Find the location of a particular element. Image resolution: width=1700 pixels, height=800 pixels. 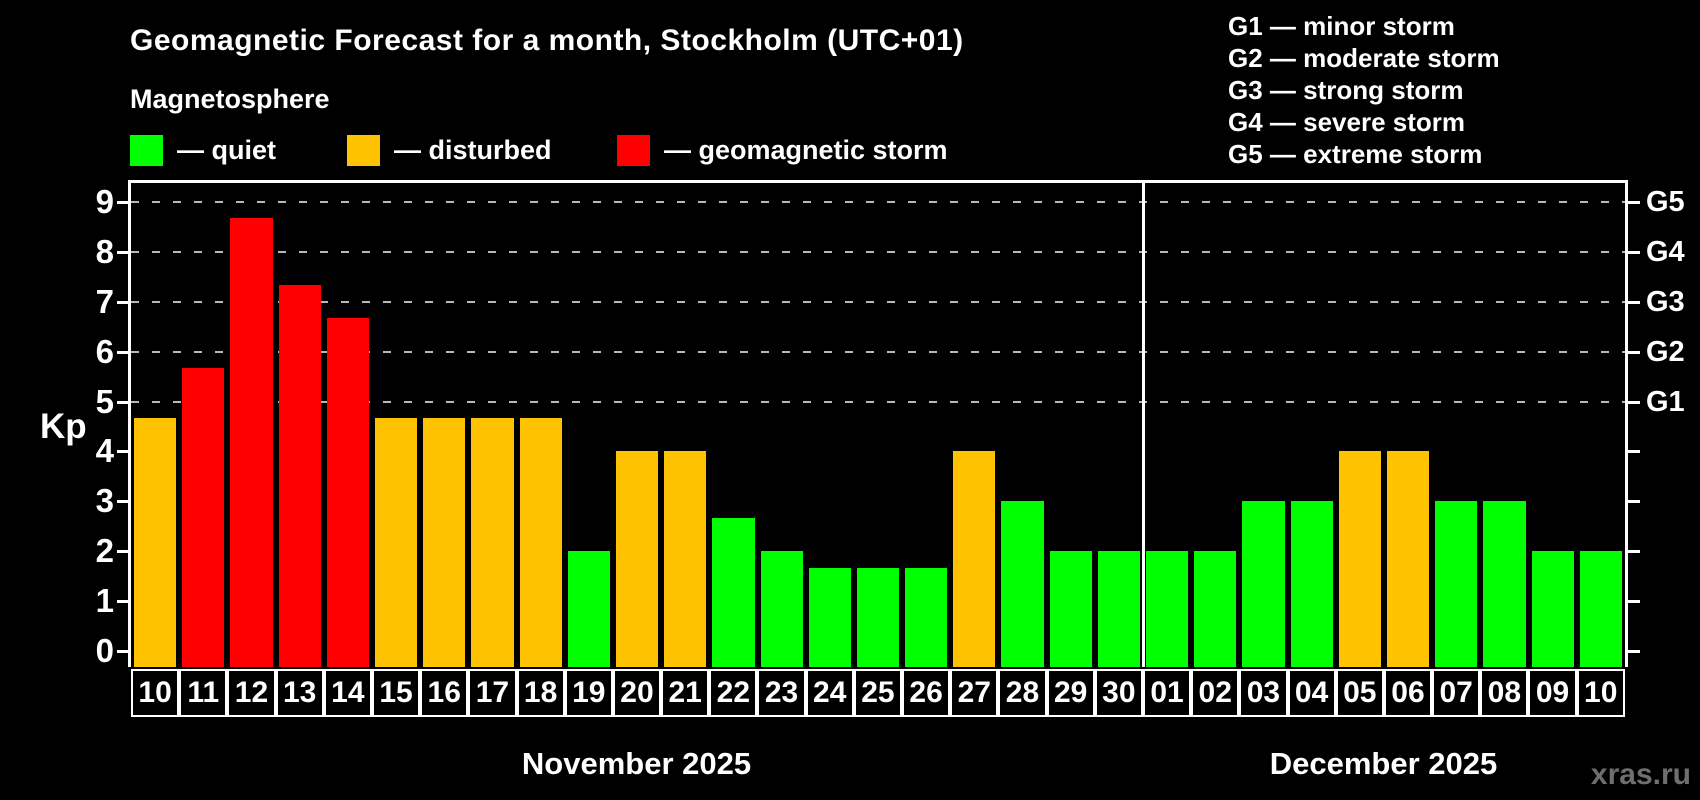

g-scale-label-g2: G2 is located at coordinates (1665, 351).